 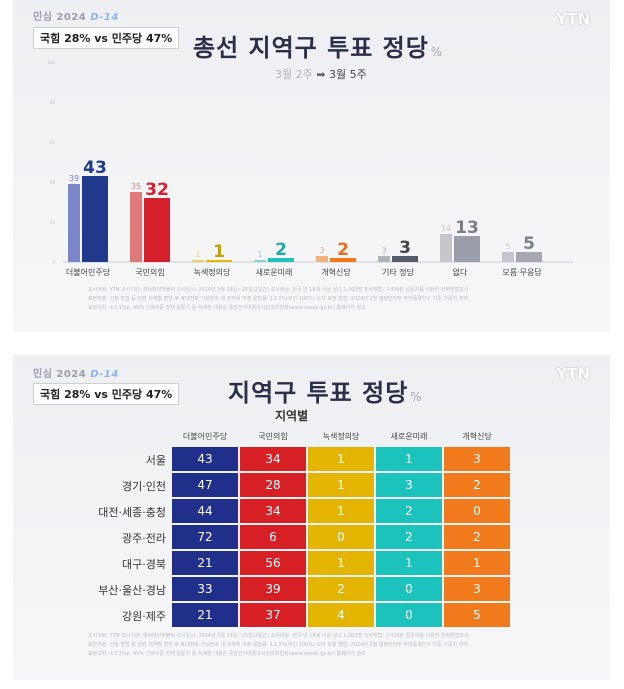 What do you see at coordinates (507, 246) in the screenshot?
I see `data-label-prev: 5` at bounding box center [507, 246].